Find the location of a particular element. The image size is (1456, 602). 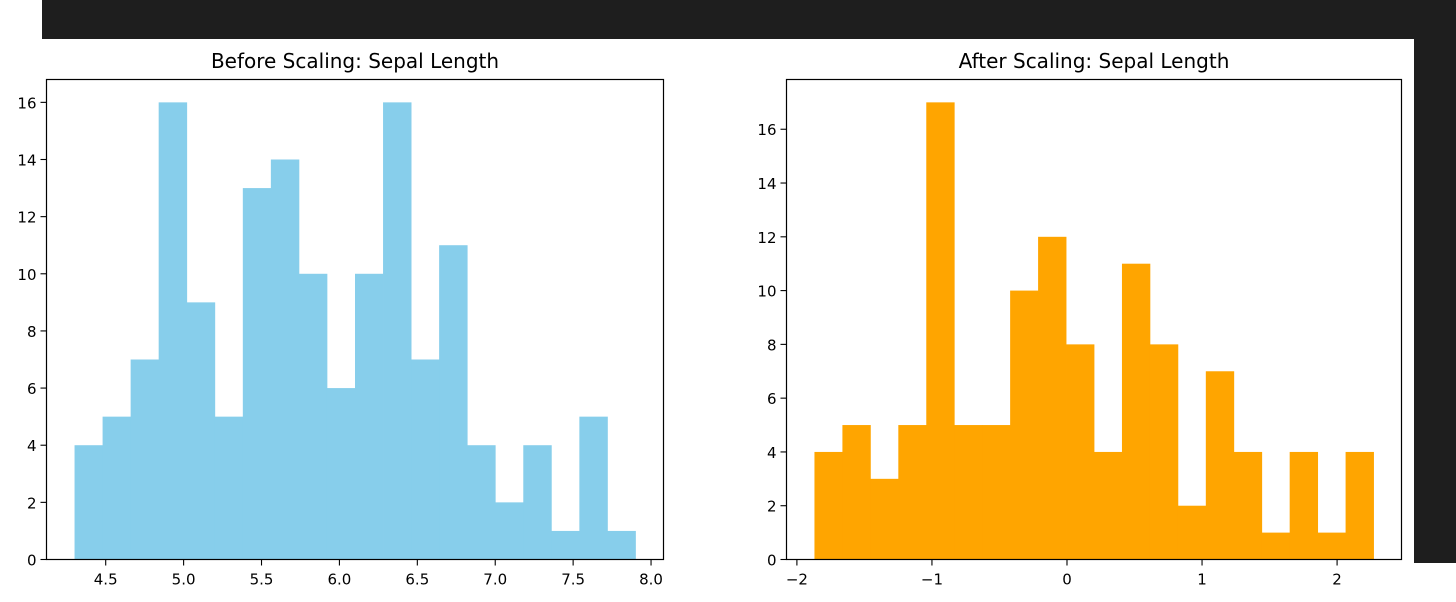

chart-title-after: After Scaling: Sepal Length is located at coordinates (1094, 61).